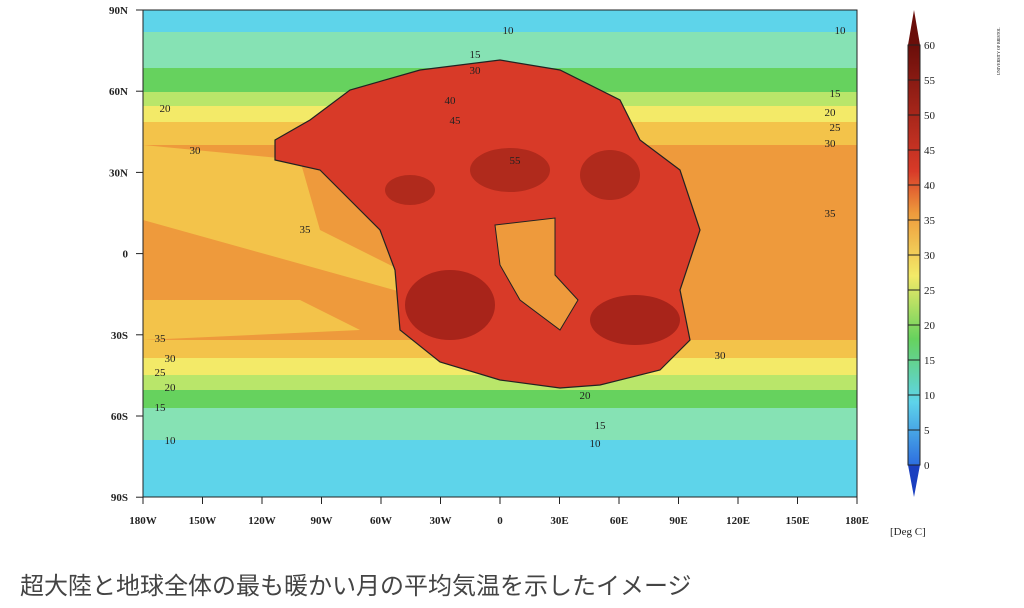 The width and height of the screenshot is (1024, 608). Describe the element at coordinates (143, 521) in the screenshot. I see `lon-label: 180W` at that location.